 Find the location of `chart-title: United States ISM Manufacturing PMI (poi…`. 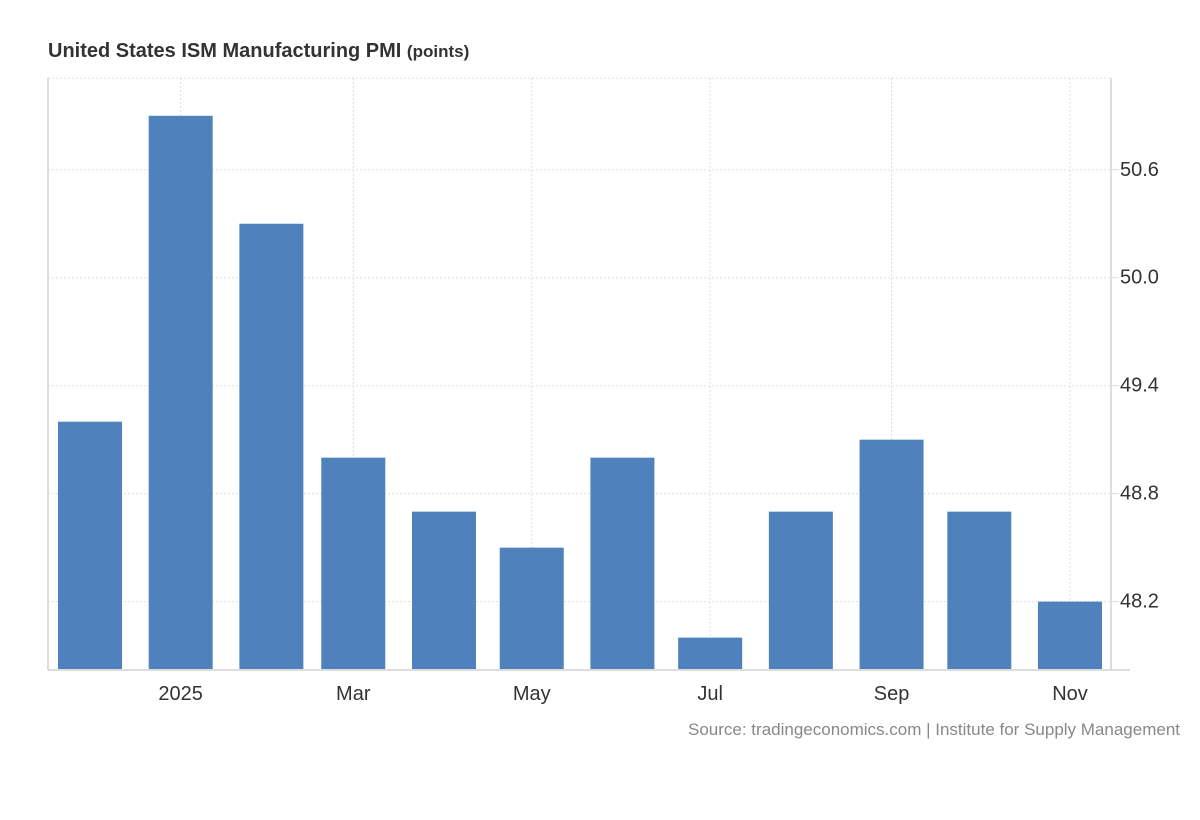

chart-title: United States ISM Manufacturing PMI (poi… is located at coordinates (258, 51).